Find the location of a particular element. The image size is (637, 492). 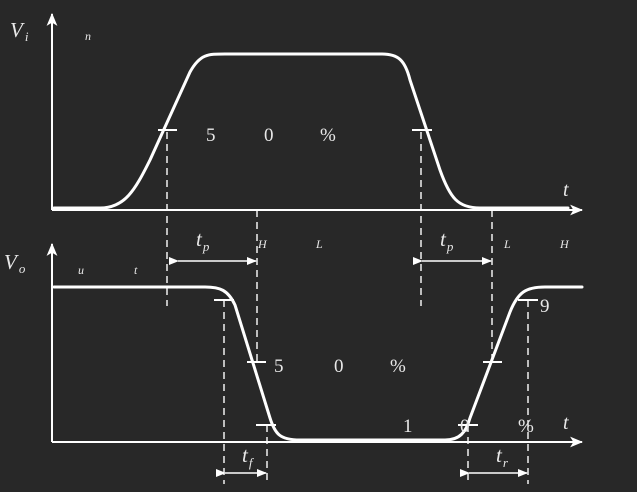

output-fragment-u: u is located at coordinates (81, 270).